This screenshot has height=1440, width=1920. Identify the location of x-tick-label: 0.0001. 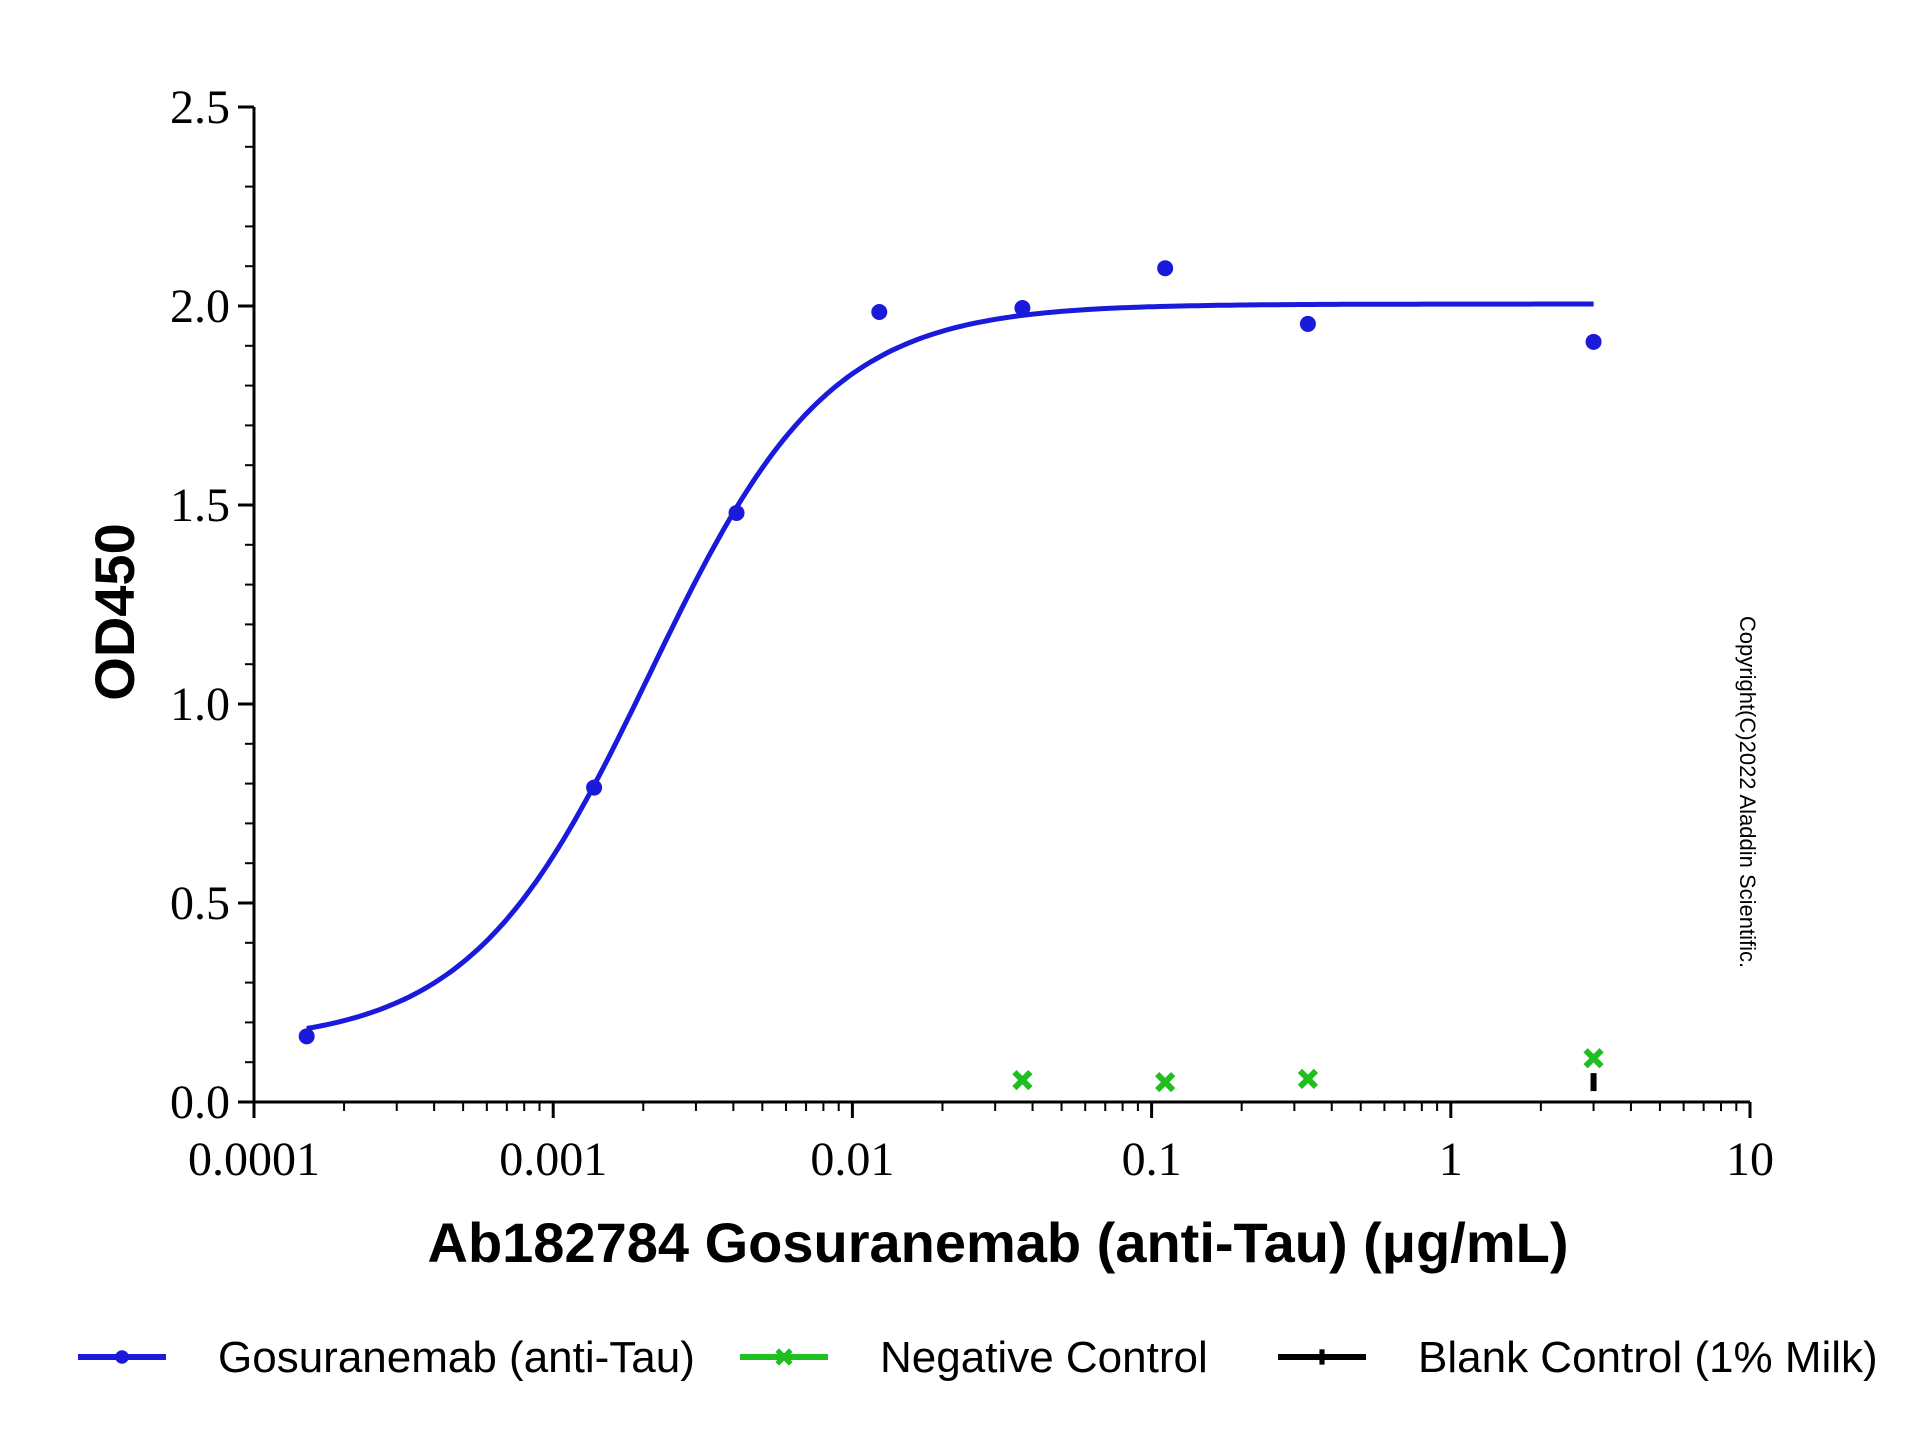
(254, 1159).